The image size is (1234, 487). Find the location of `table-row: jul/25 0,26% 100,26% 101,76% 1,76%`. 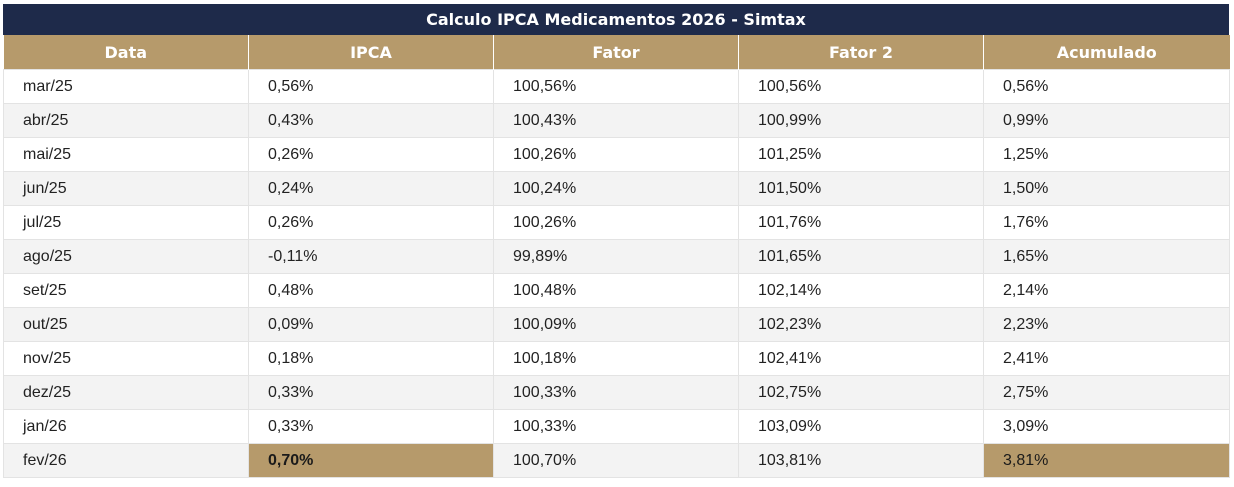

table-row: jul/25 0,26% 100,26% 101,76% 1,76% is located at coordinates (616, 222).